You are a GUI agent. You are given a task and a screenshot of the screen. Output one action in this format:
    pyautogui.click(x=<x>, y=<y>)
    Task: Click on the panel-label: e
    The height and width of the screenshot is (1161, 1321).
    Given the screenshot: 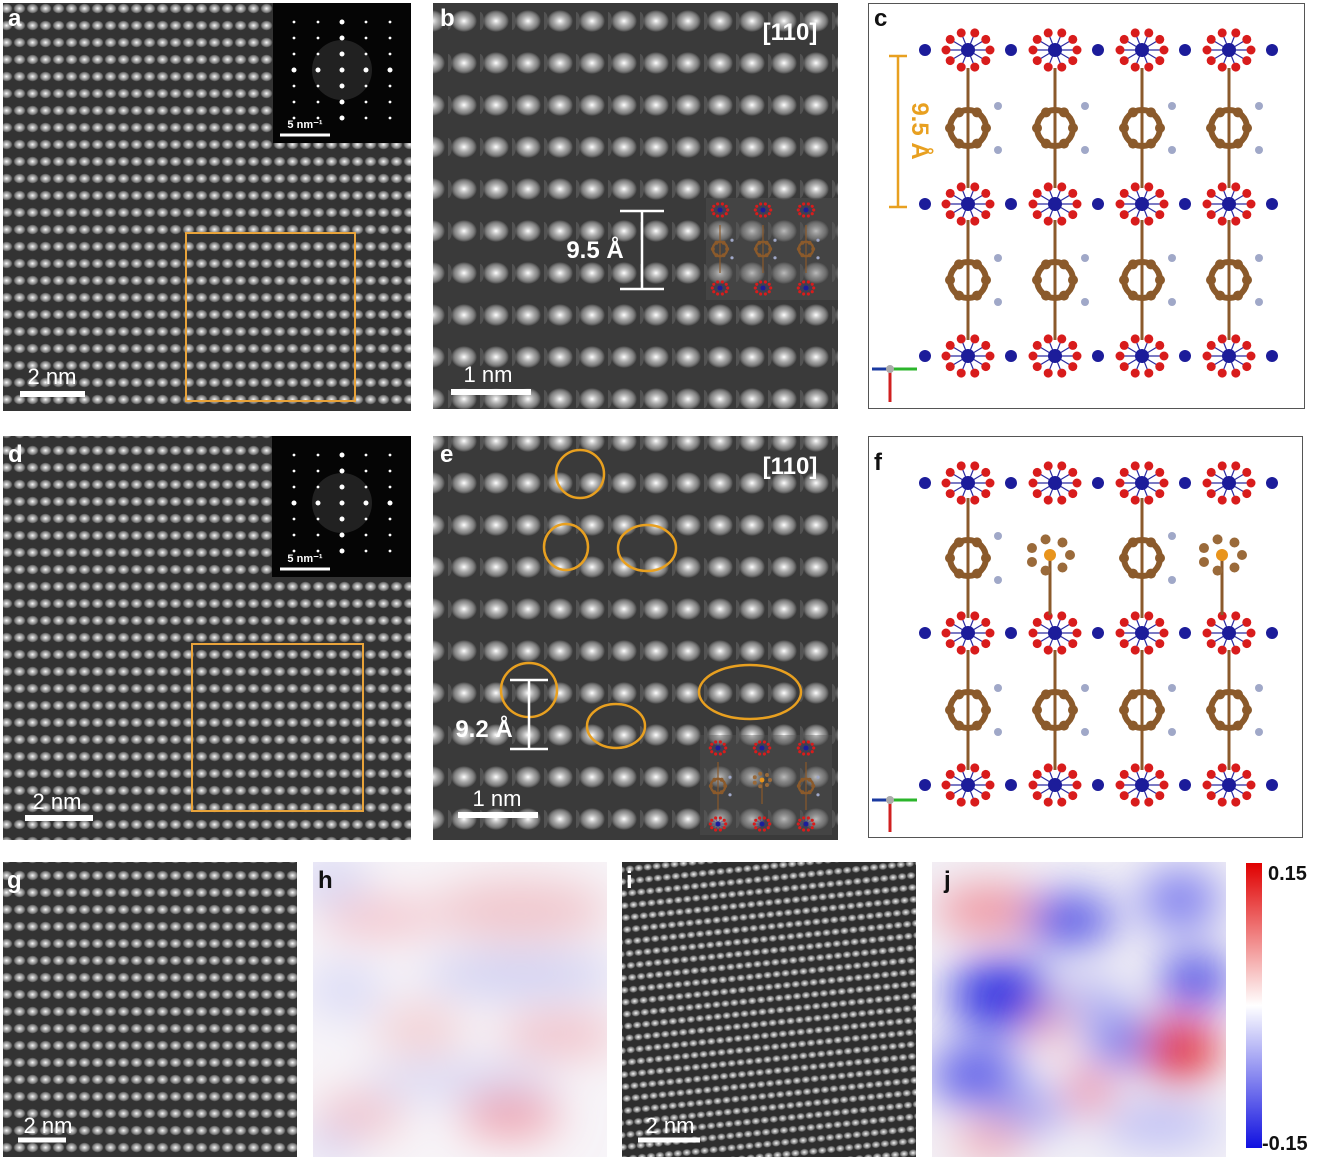 What is the action you would take?
    pyautogui.click(x=446, y=454)
    